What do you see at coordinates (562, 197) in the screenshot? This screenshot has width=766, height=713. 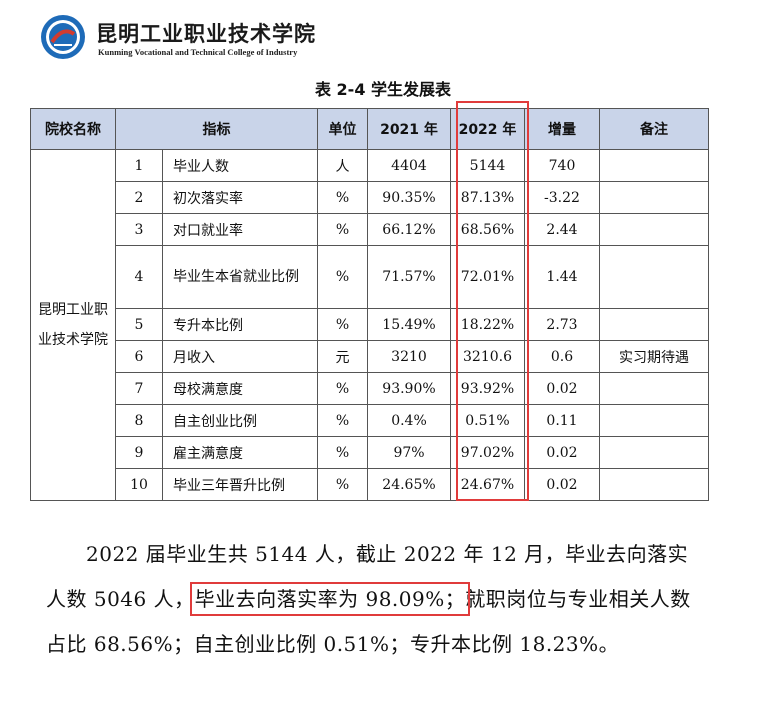 I see `delta-cell: -3.22` at bounding box center [562, 197].